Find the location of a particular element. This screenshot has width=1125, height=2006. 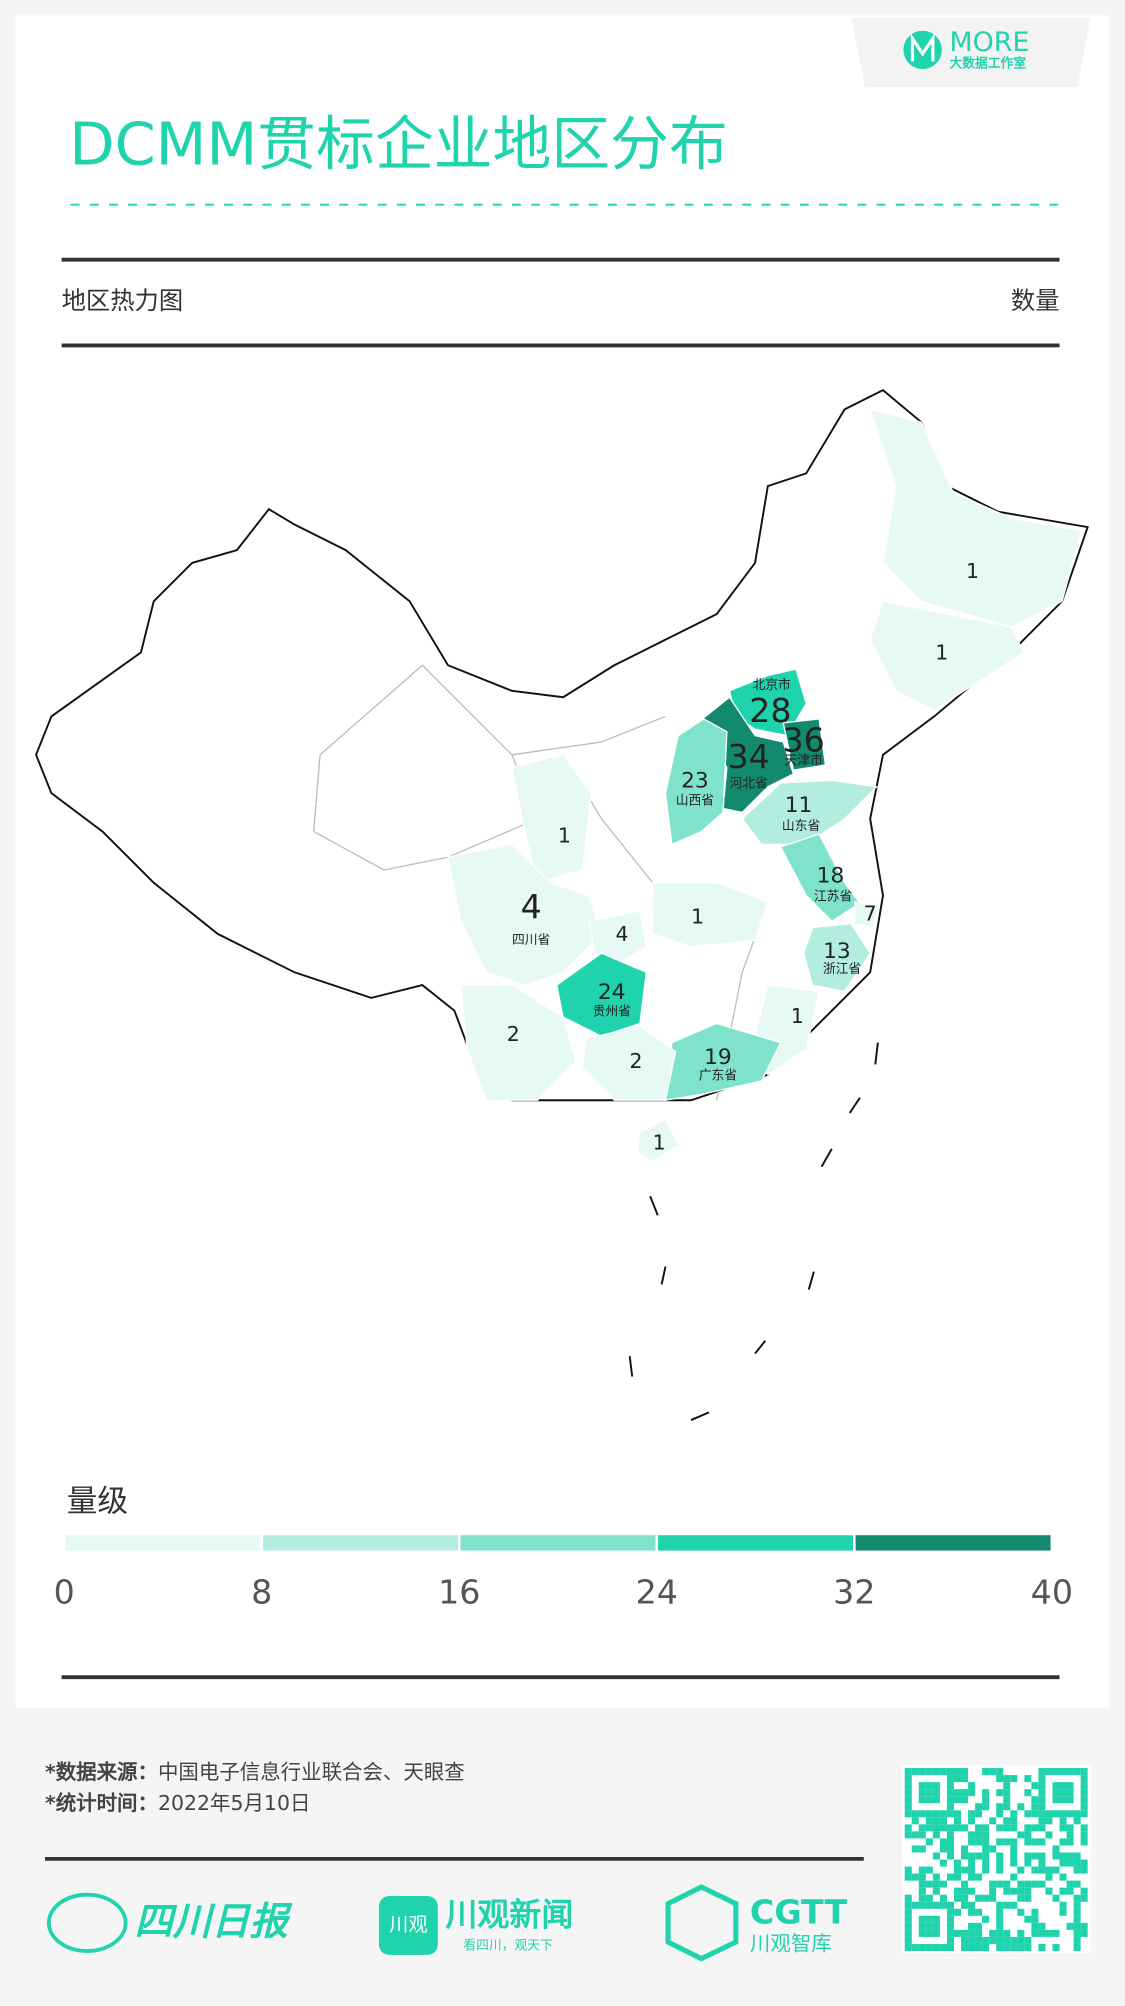

logo-text: 川观智库 is located at coordinates (791, 1944).